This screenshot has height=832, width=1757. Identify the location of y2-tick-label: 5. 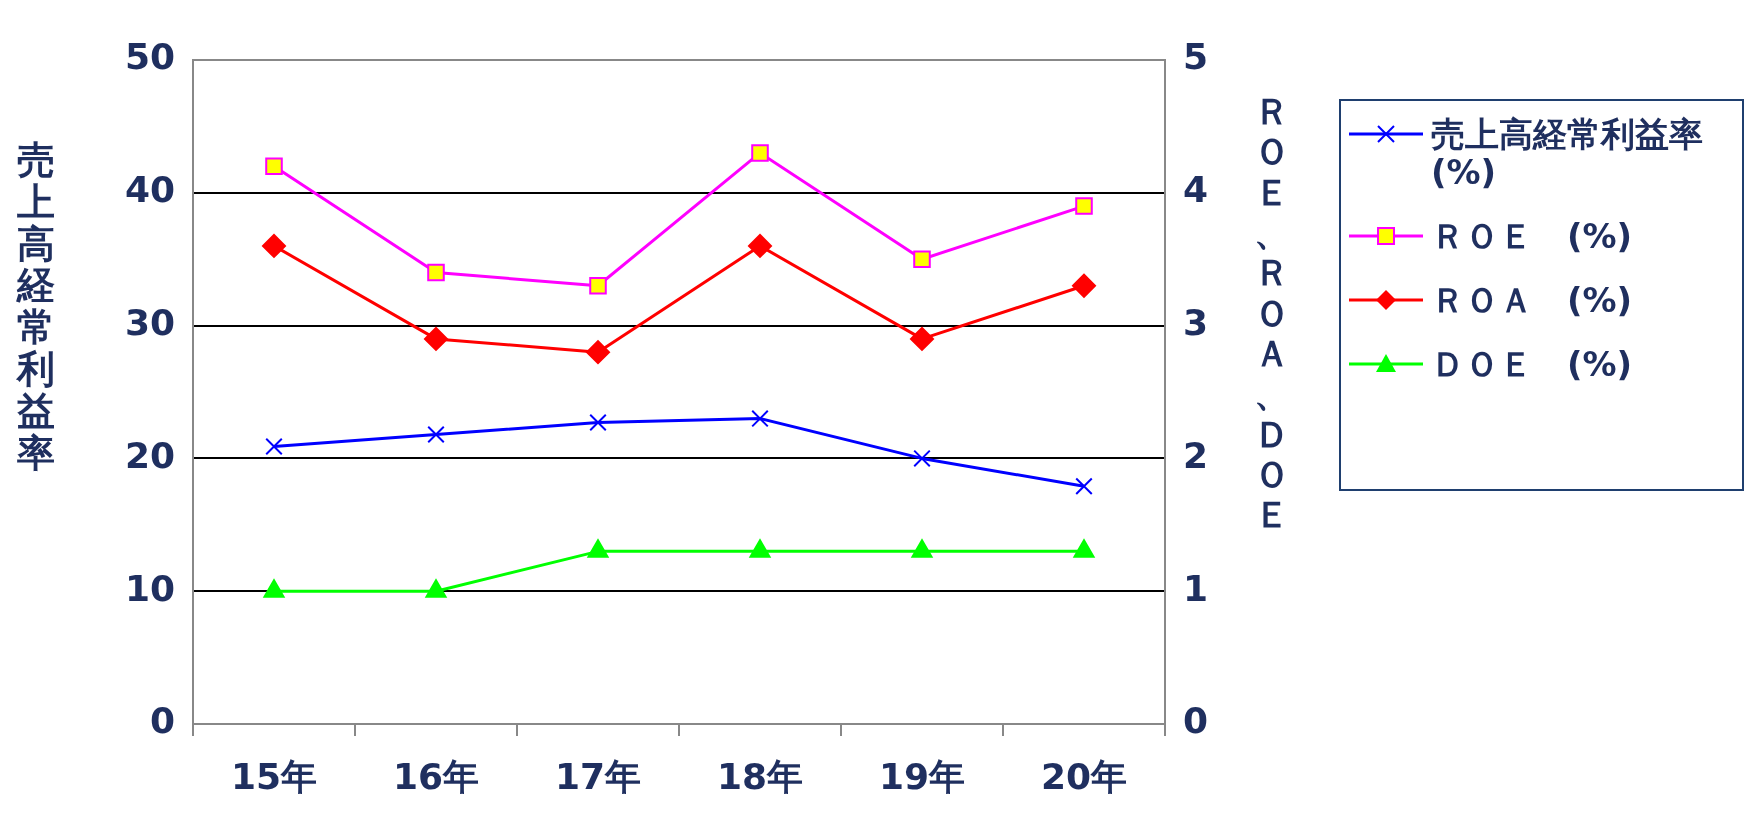
(1196, 57).